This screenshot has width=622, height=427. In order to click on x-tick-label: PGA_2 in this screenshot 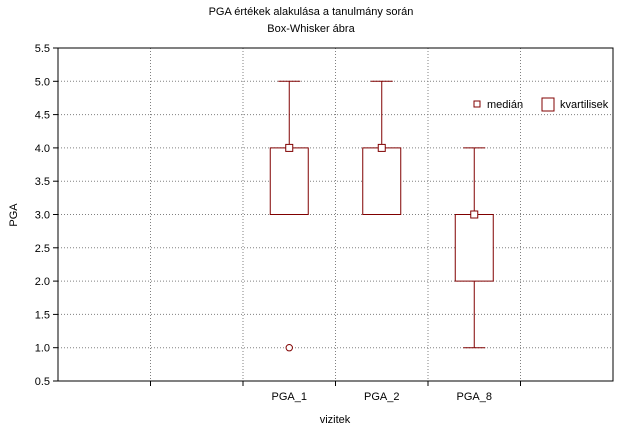, I will do `click(381, 397)`.